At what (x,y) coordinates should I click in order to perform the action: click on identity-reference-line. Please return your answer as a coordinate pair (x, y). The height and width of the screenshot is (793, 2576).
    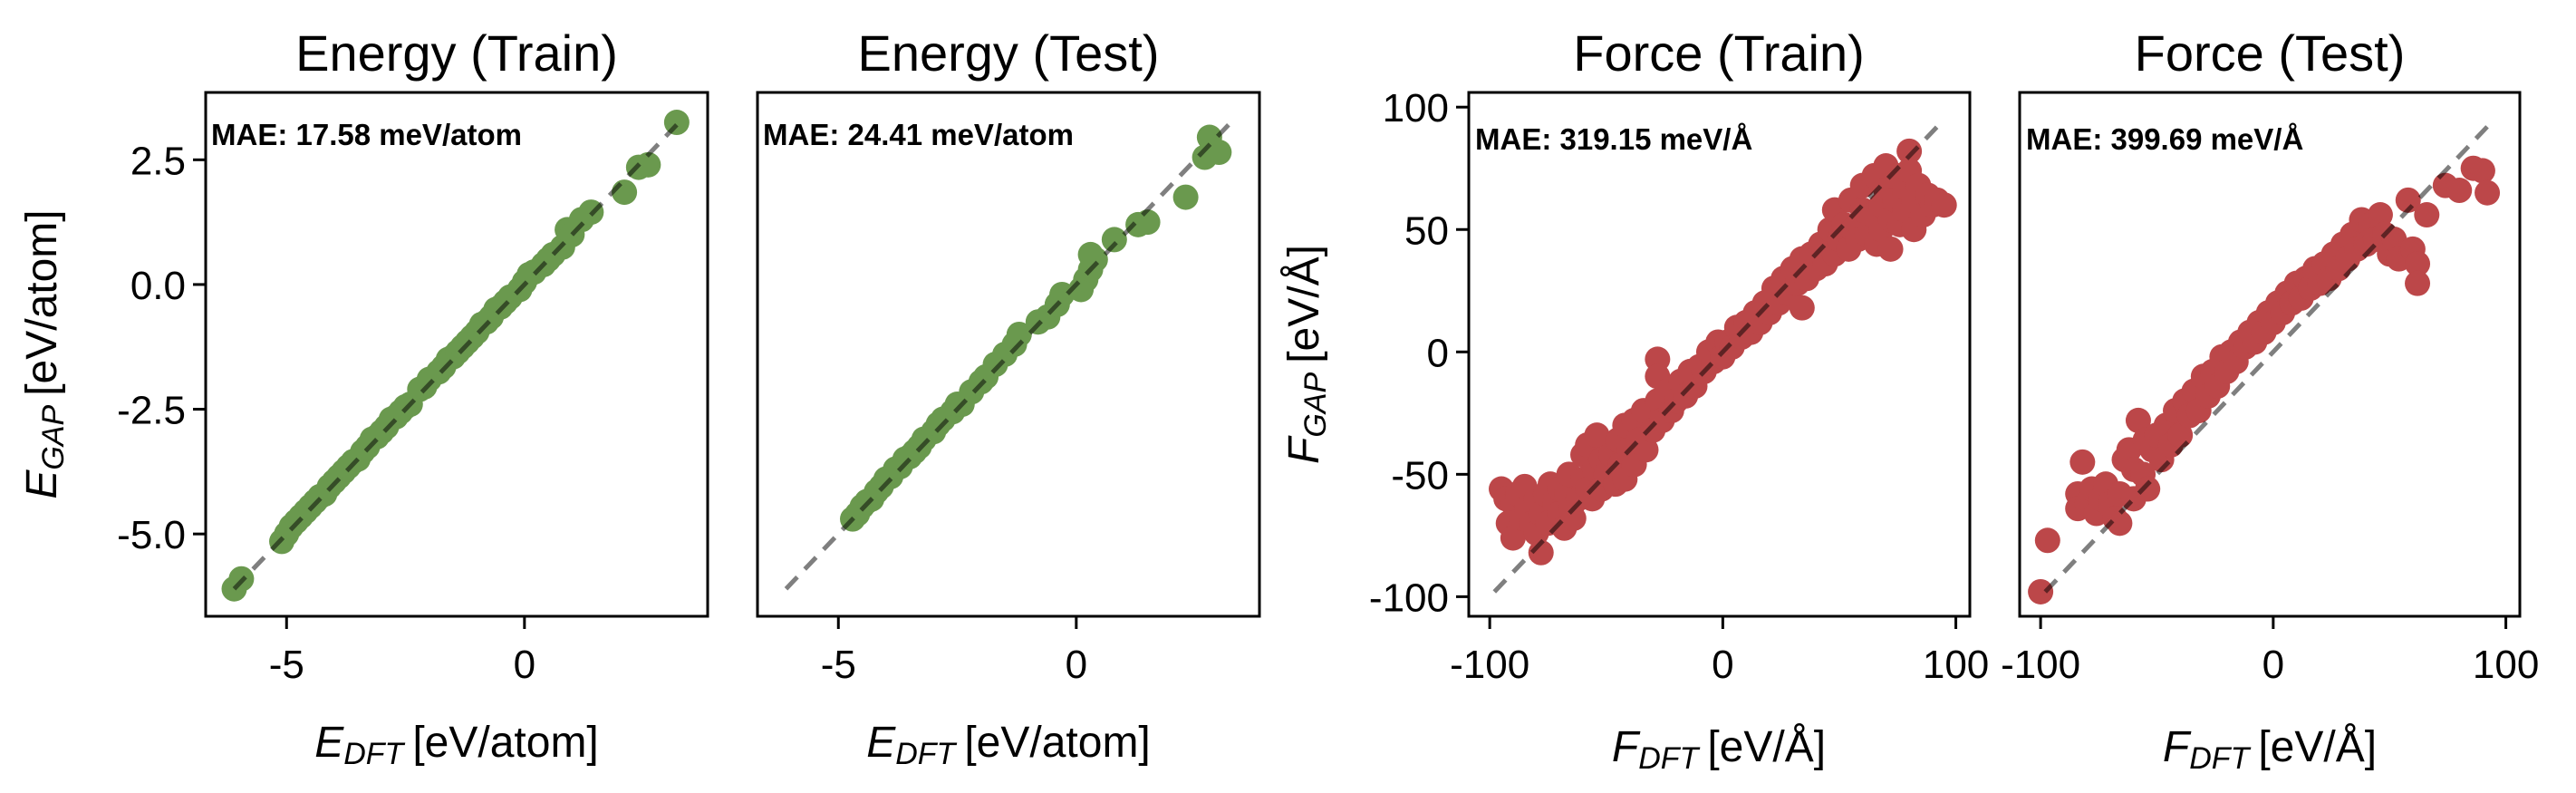
    Looking at the image, I should click on (2269, 355).